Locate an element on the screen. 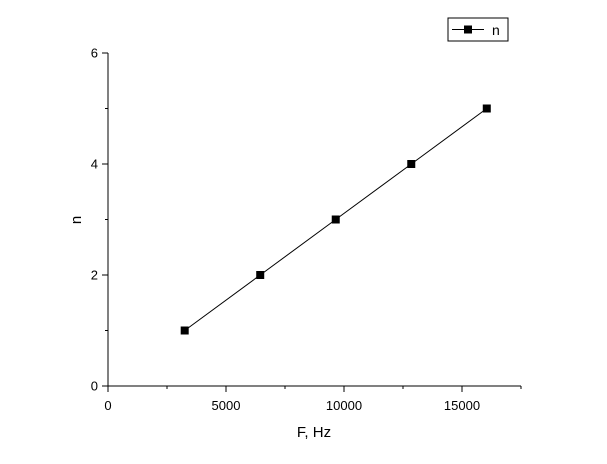 Image resolution: width=607 pixels, height=464 pixels. x-axis-title: F, Hz is located at coordinates (314, 432).